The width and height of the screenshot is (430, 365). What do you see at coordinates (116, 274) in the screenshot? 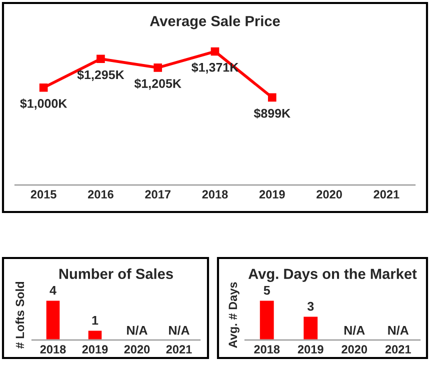
I see `chart-title: Number of Sales` at bounding box center [116, 274].